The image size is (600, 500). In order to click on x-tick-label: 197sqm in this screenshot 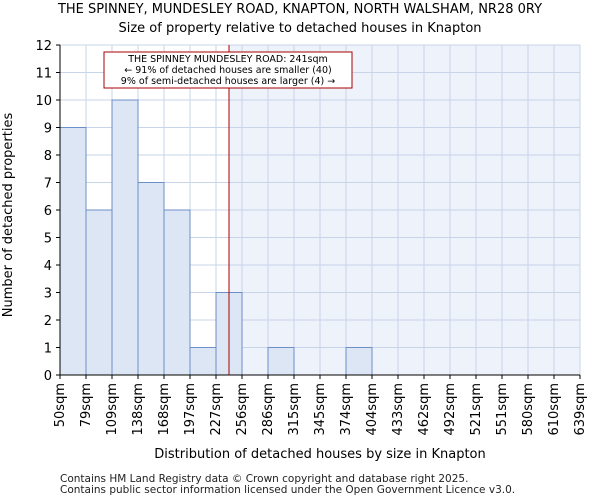, I will do `click(190, 409)`.